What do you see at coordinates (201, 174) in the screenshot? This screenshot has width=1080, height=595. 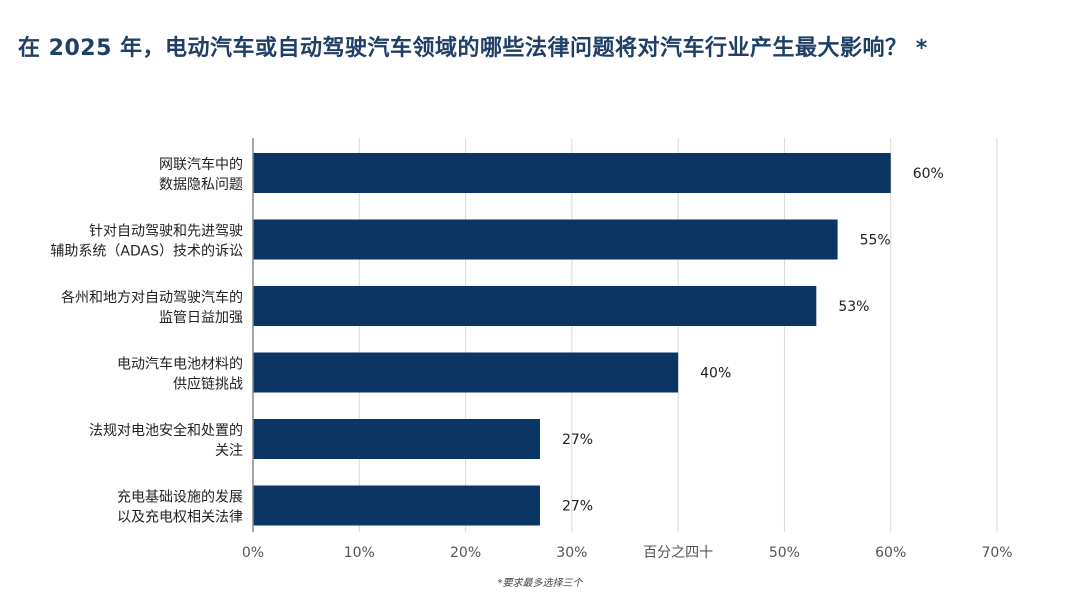 I see `category-label: 网联汽车中的数据隐私问题` at bounding box center [201, 174].